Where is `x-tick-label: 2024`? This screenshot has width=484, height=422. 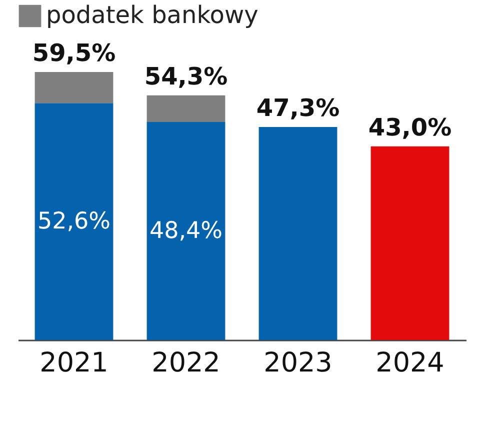 x-tick-label: 2024 is located at coordinates (410, 363).